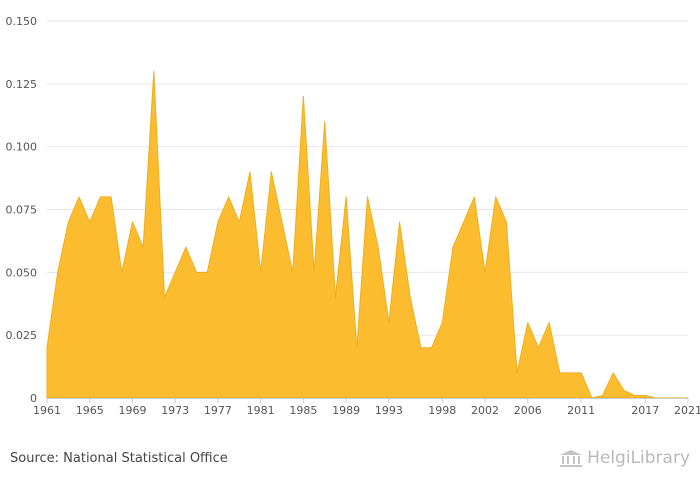 This screenshot has height=483, width=700. What do you see at coordinates (218, 410) in the screenshot?
I see `x-tick-label: 1977` at bounding box center [218, 410].